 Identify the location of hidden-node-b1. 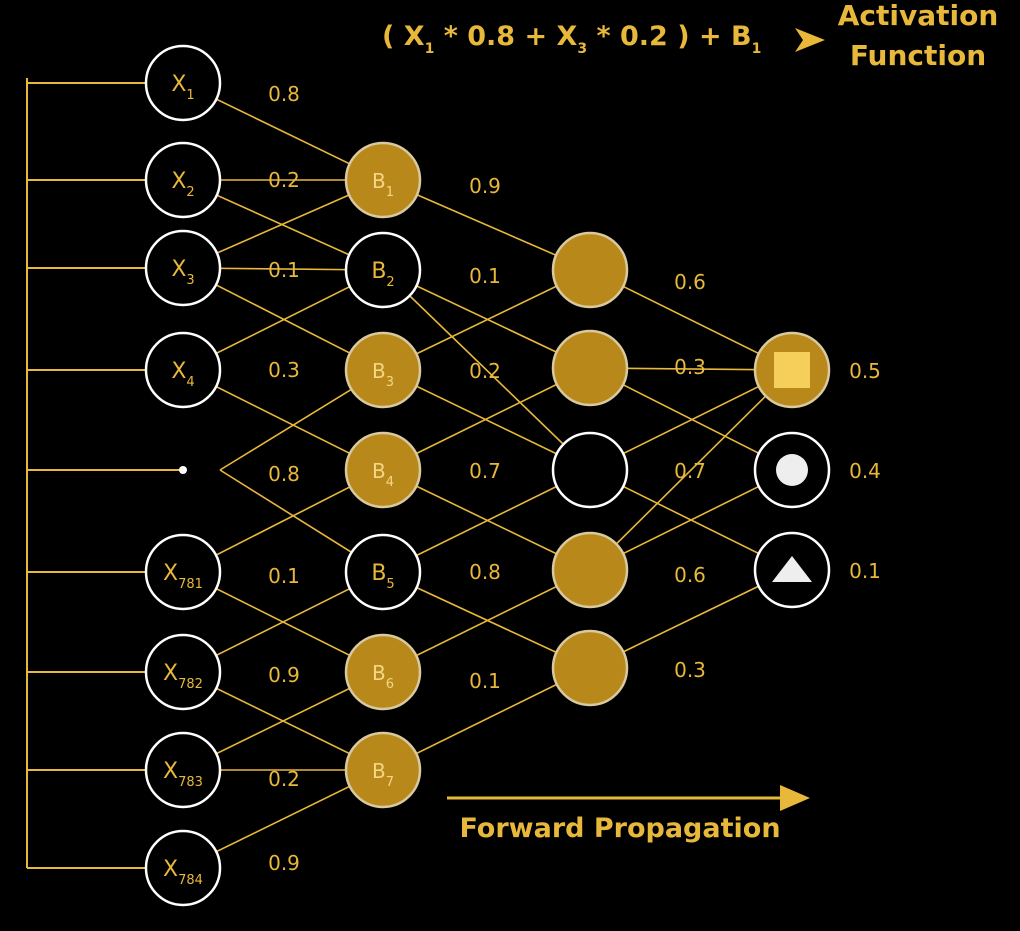
(383, 180).